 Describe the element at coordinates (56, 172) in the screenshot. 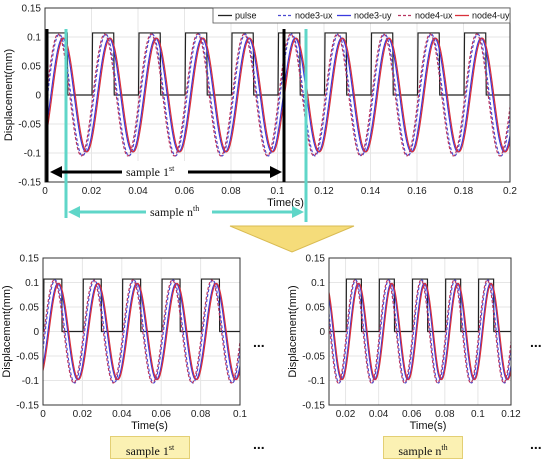

I see `arrow-1st-head-left` at that location.